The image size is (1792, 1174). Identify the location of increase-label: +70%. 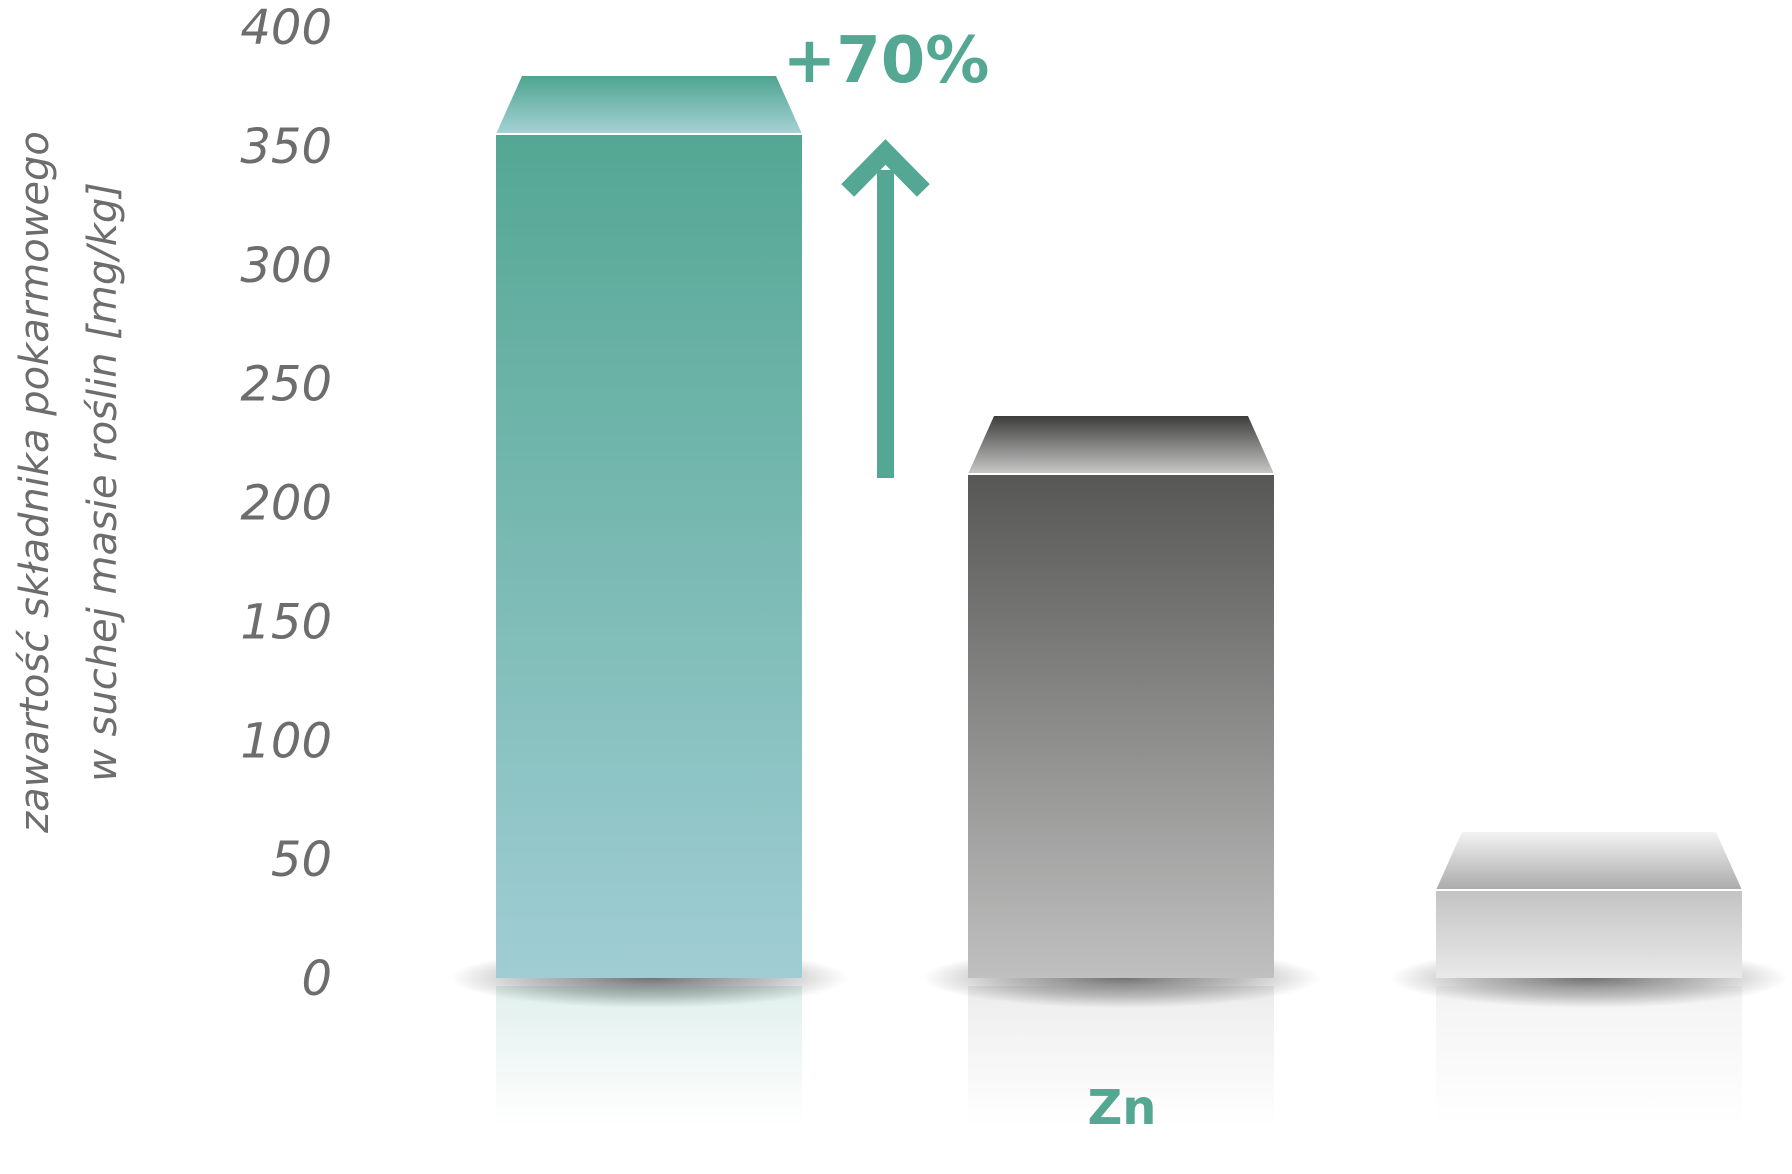
(886, 61).